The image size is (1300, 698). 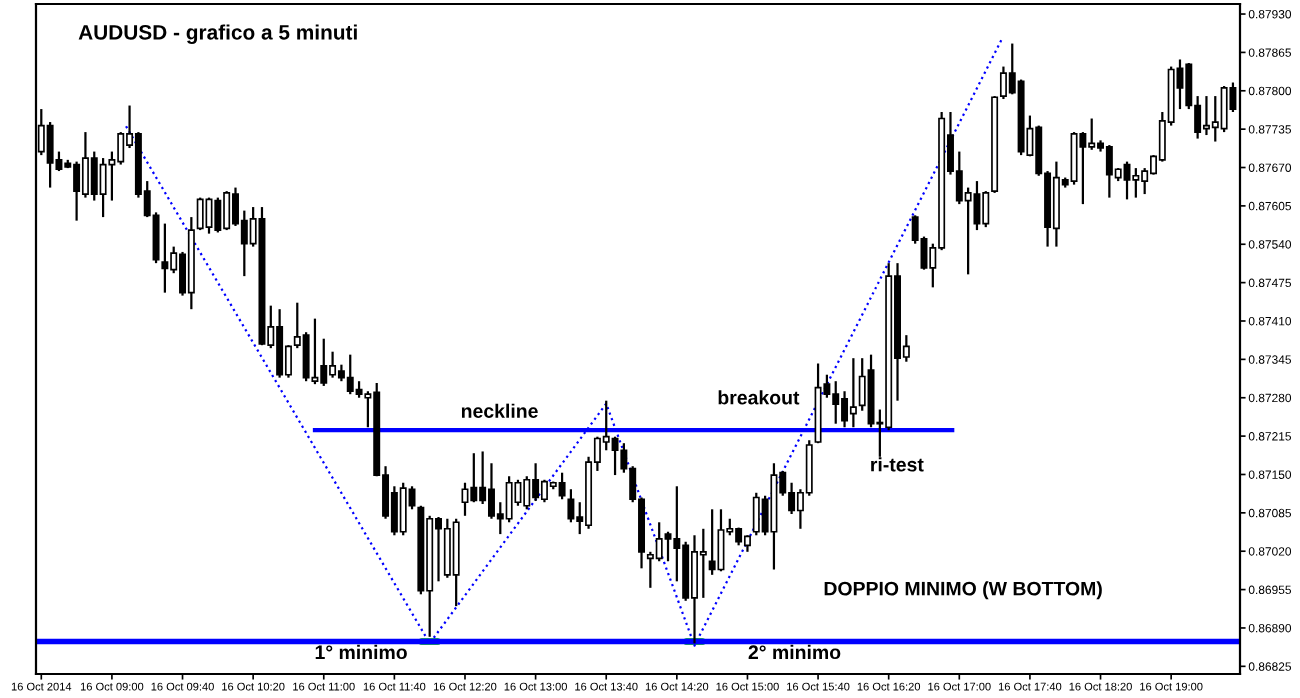 What do you see at coordinates (794, 652) in the screenshot?
I see `annotation: 2° minimo` at bounding box center [794, 652].